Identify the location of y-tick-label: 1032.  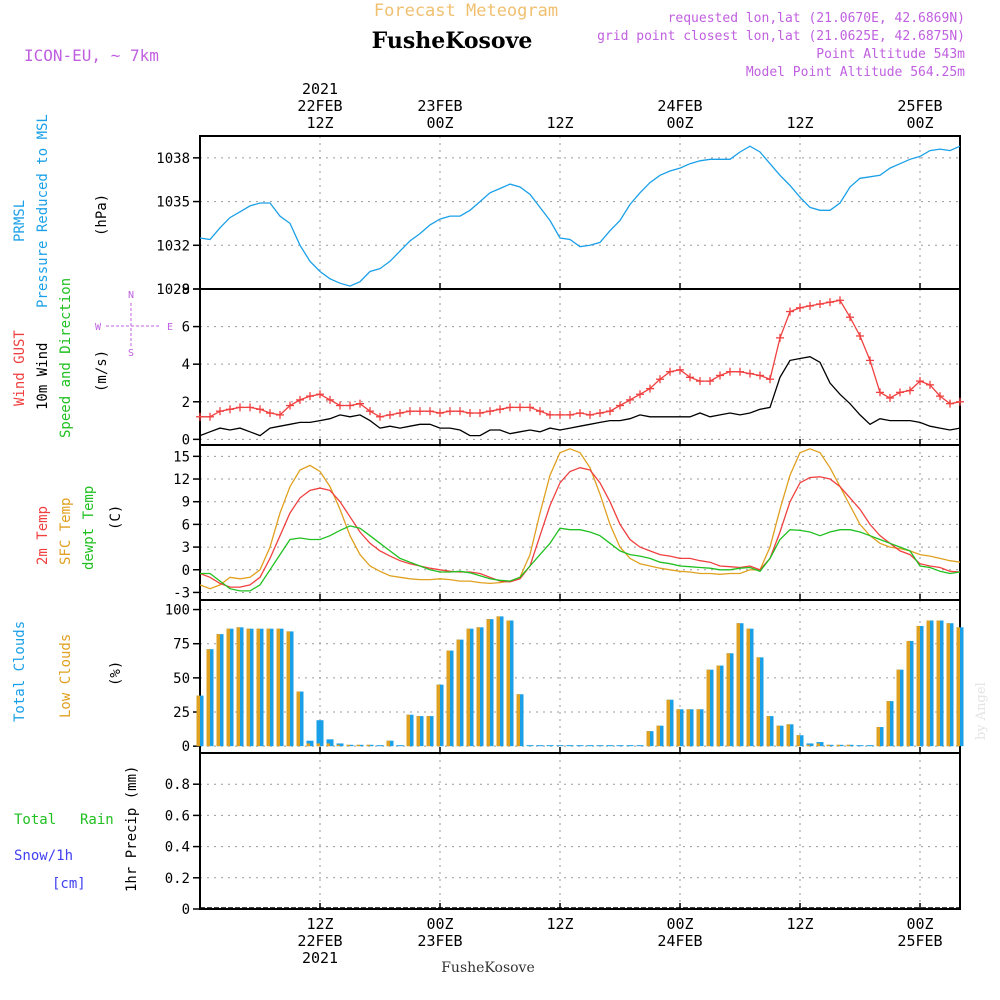
(173, 246).